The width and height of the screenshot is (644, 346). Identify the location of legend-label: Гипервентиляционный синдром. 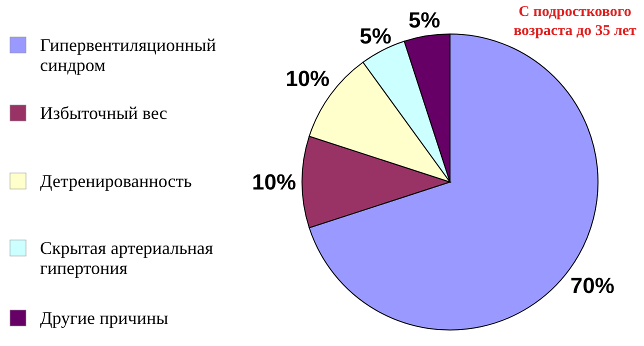
(128, 55).